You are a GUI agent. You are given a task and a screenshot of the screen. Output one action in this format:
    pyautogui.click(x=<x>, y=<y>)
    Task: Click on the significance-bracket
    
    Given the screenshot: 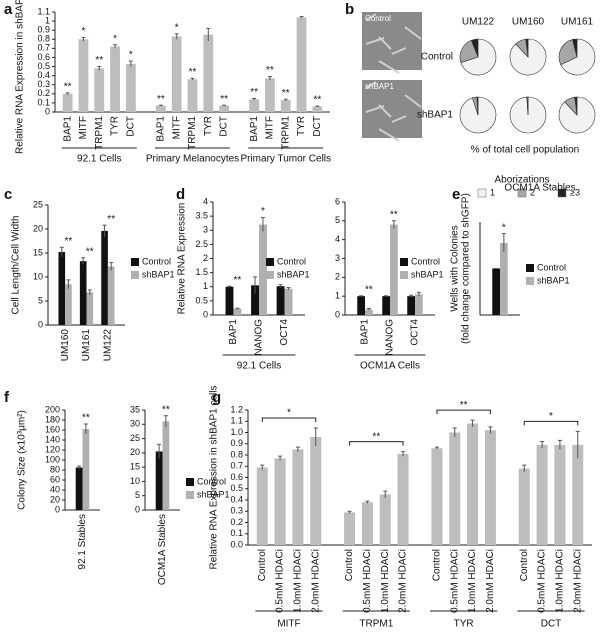 What is the action you would take?
    pyautogui.click(x=463, y=412)
    